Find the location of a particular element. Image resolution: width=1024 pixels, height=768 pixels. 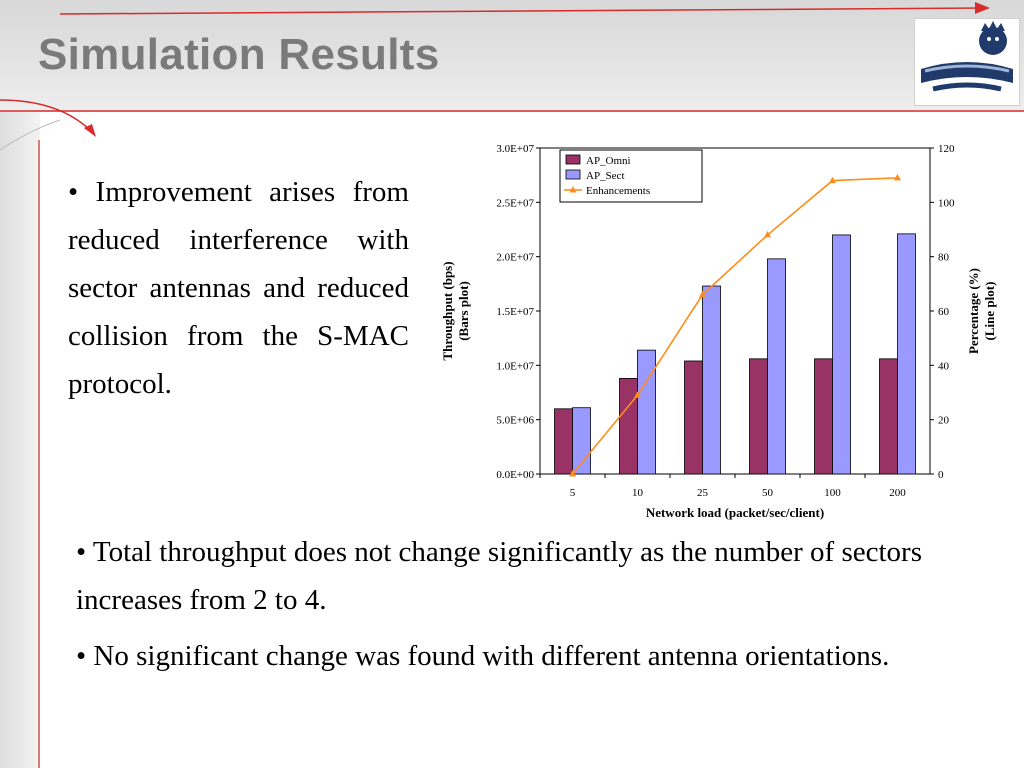

y-right-axis-label-sub: (Line plot) is located at coordinates (989, 311).